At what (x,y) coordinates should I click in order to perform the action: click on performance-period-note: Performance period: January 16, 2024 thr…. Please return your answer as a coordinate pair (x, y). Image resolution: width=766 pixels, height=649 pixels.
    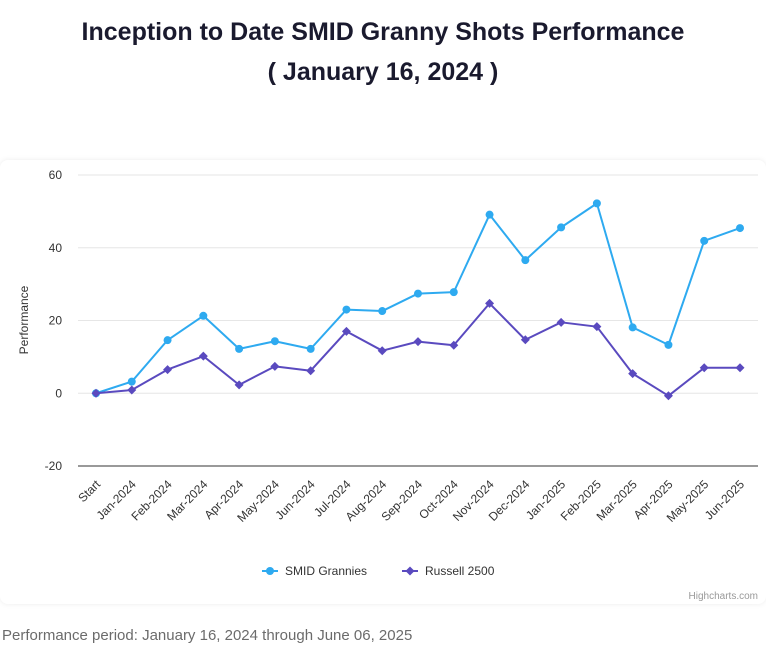
    Looking at the image, I should click on (207, 635).